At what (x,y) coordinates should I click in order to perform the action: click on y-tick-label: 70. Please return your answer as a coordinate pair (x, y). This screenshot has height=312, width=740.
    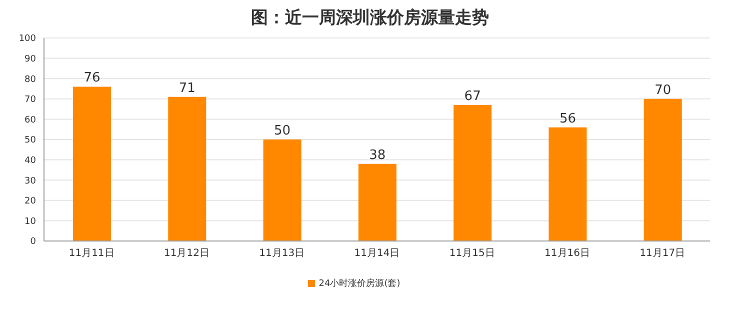
    Looking at the image, I should click on (30, 100).